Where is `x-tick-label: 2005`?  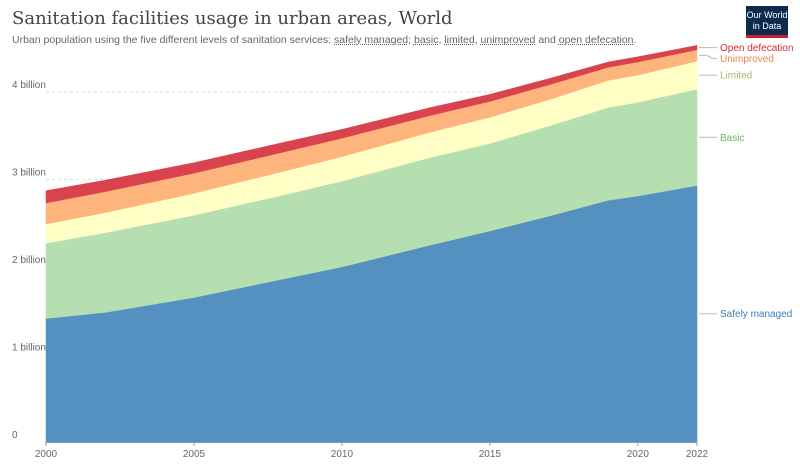 x-tick-label: 2005 is located at coordinates (194, 454).